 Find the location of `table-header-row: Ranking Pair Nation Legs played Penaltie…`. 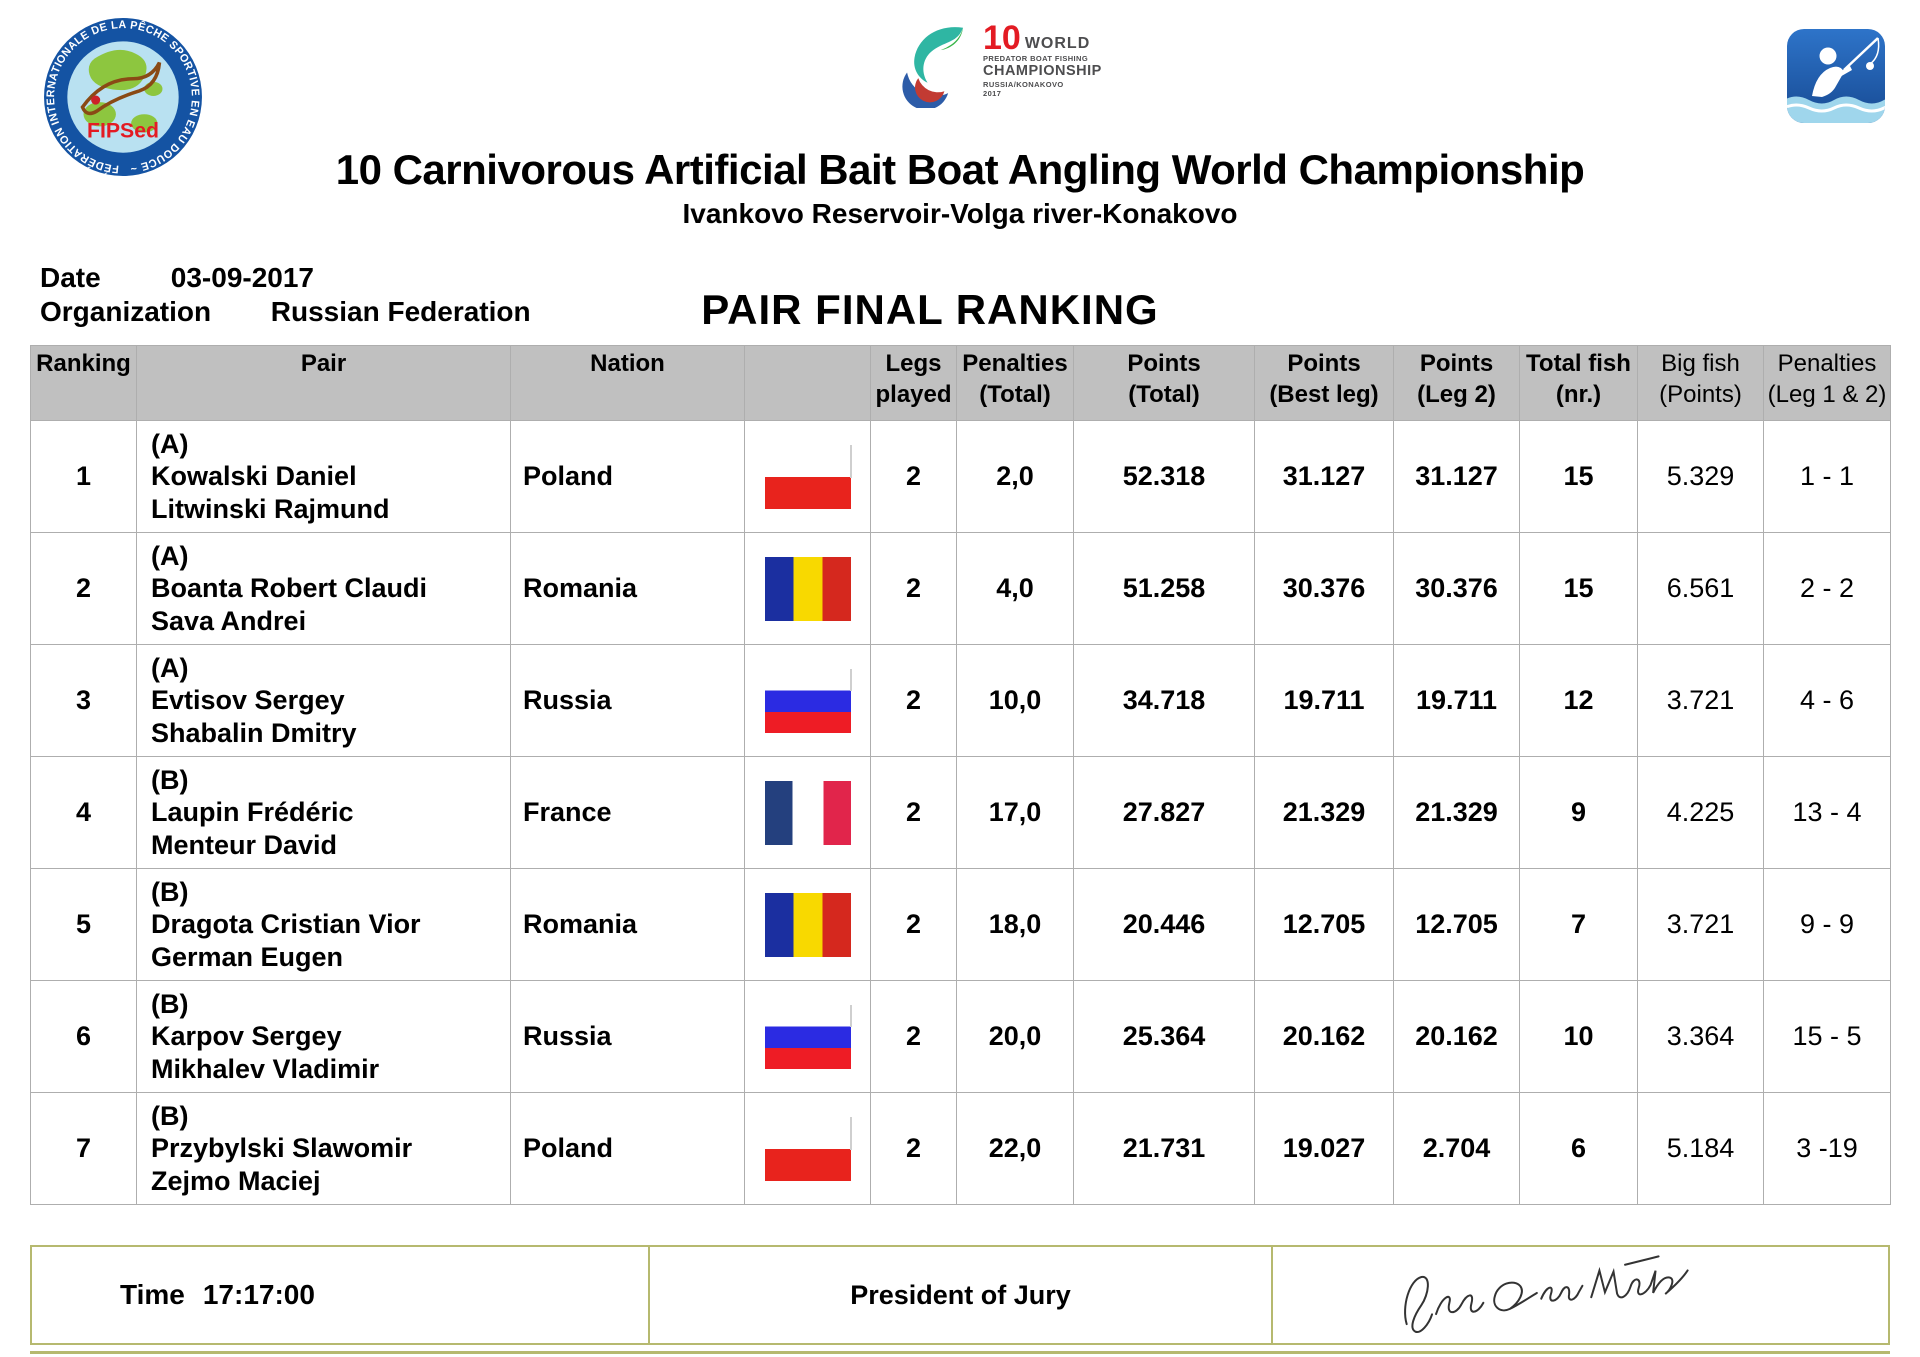

table-header-row: Ranking Pair Nation Legs played Penaltie… is located at coordinates (960, 383).